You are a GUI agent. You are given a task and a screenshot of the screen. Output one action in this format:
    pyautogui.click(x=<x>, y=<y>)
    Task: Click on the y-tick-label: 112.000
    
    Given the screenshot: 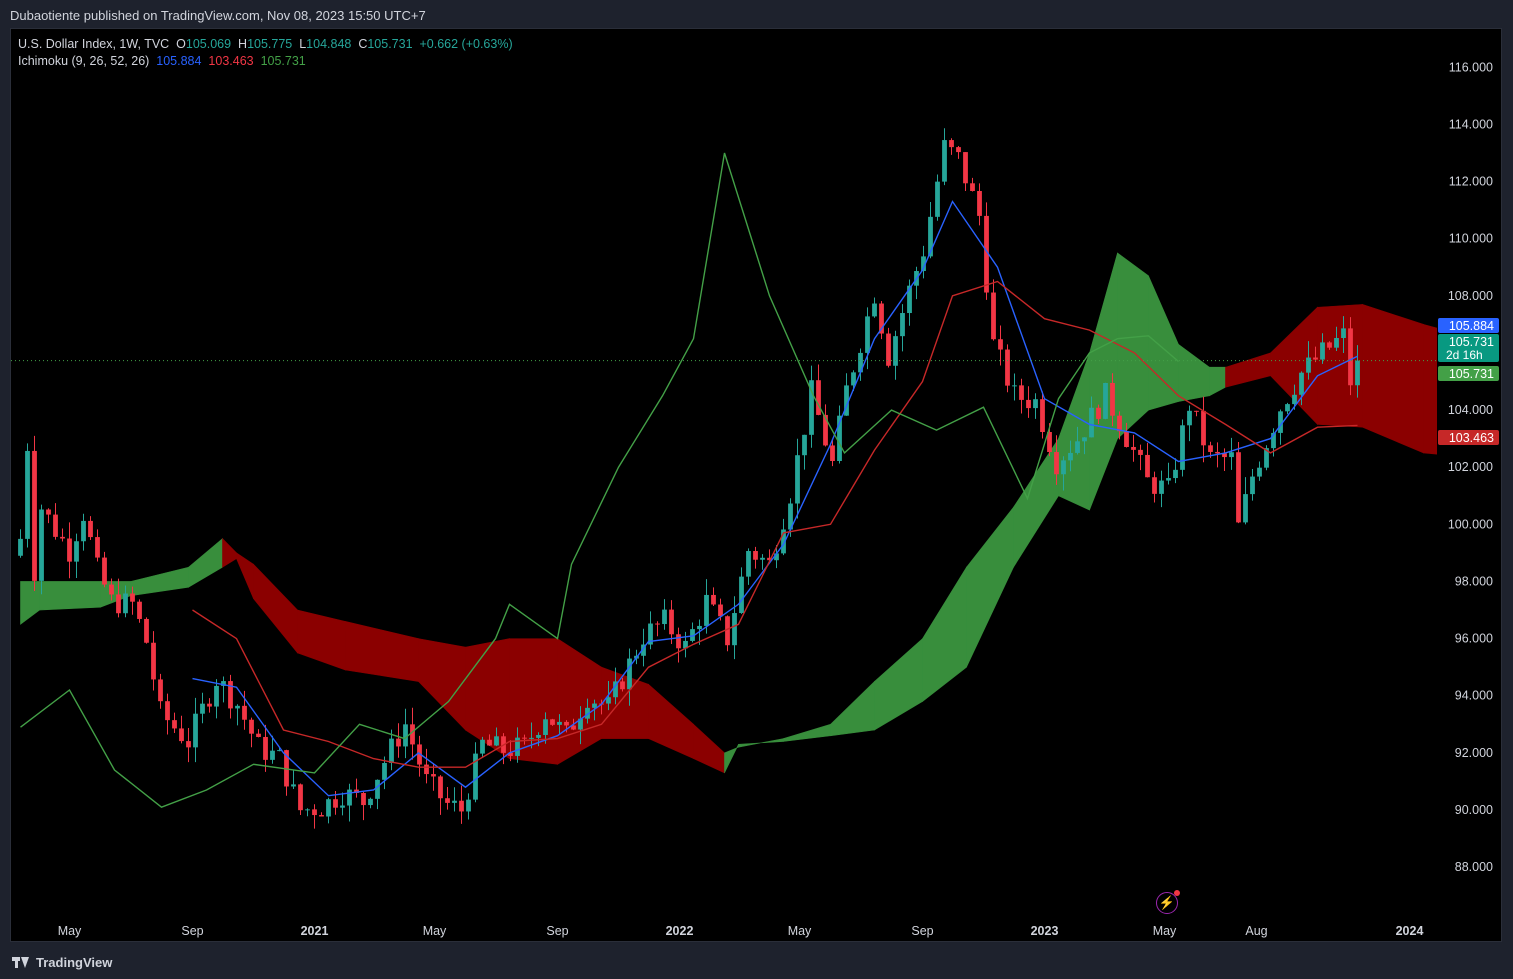 What is the action you would take?
    pyautogui.click(x=1471, y=182)
    